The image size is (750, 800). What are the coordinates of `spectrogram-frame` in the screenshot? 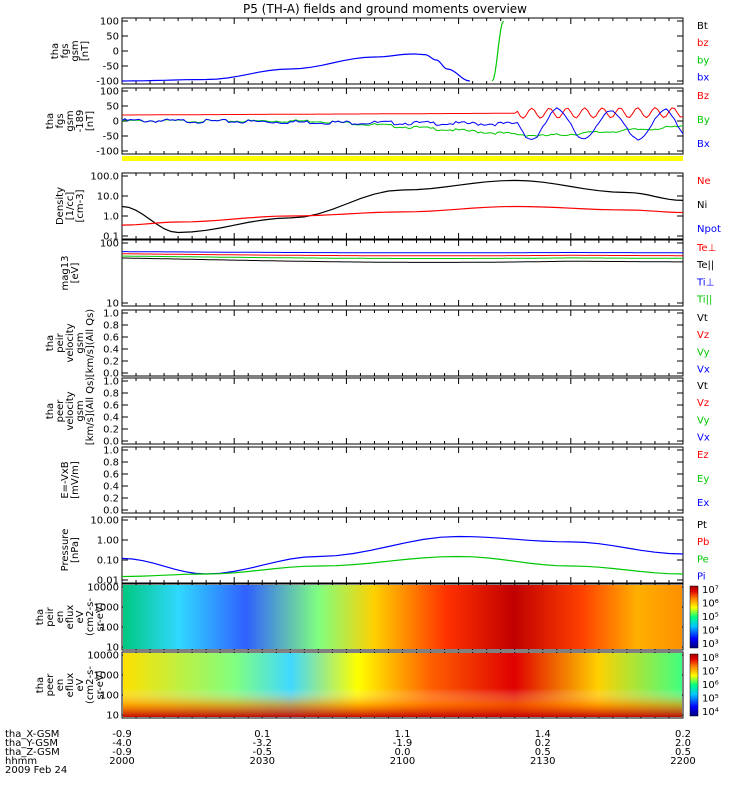 It's located at (402, 685).